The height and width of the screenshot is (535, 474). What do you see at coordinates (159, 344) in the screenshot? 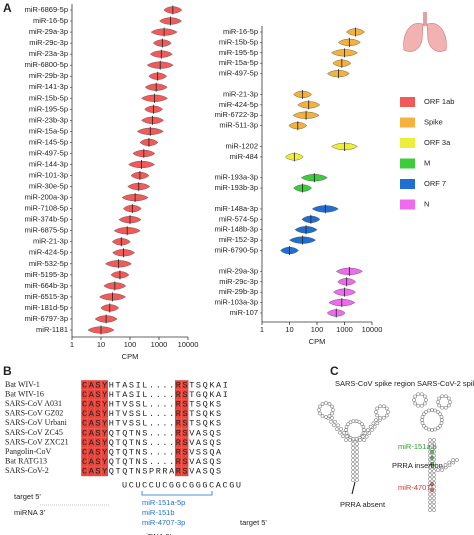
I see `x-tick-label: 1000` at bounding box center [159, 344].